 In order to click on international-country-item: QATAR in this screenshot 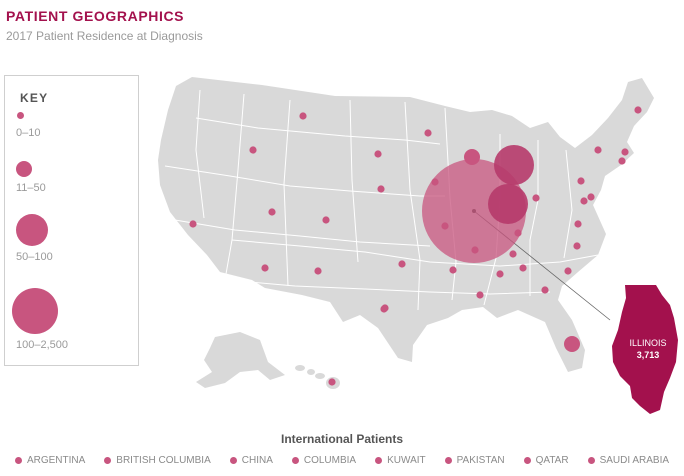, I will do `click(546, 460)`.